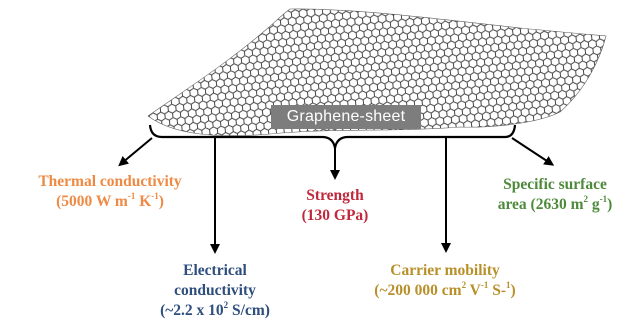 This screenshot has height=325, width=633. I want to click on surface-value: area (2630 m2 g-1), so click(555, 203).